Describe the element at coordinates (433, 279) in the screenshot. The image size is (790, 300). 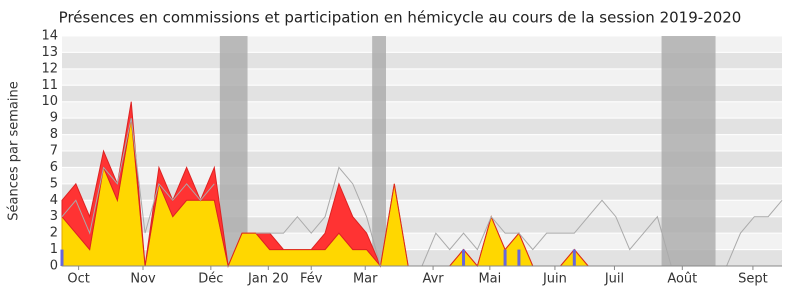
I see `x-tick-label: Avr` at that location.